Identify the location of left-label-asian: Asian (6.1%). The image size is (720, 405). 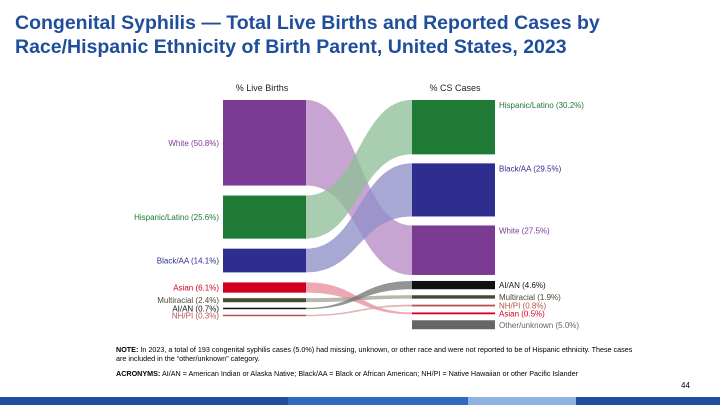
(196, 288).